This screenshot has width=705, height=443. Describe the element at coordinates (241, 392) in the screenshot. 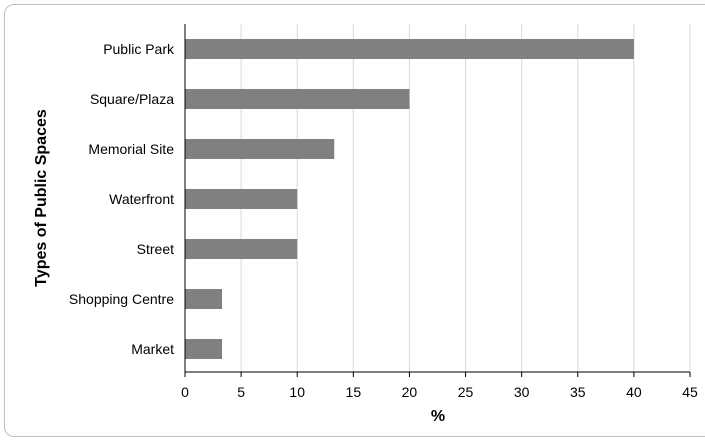

I see `x-tick-label: 5` at that location.